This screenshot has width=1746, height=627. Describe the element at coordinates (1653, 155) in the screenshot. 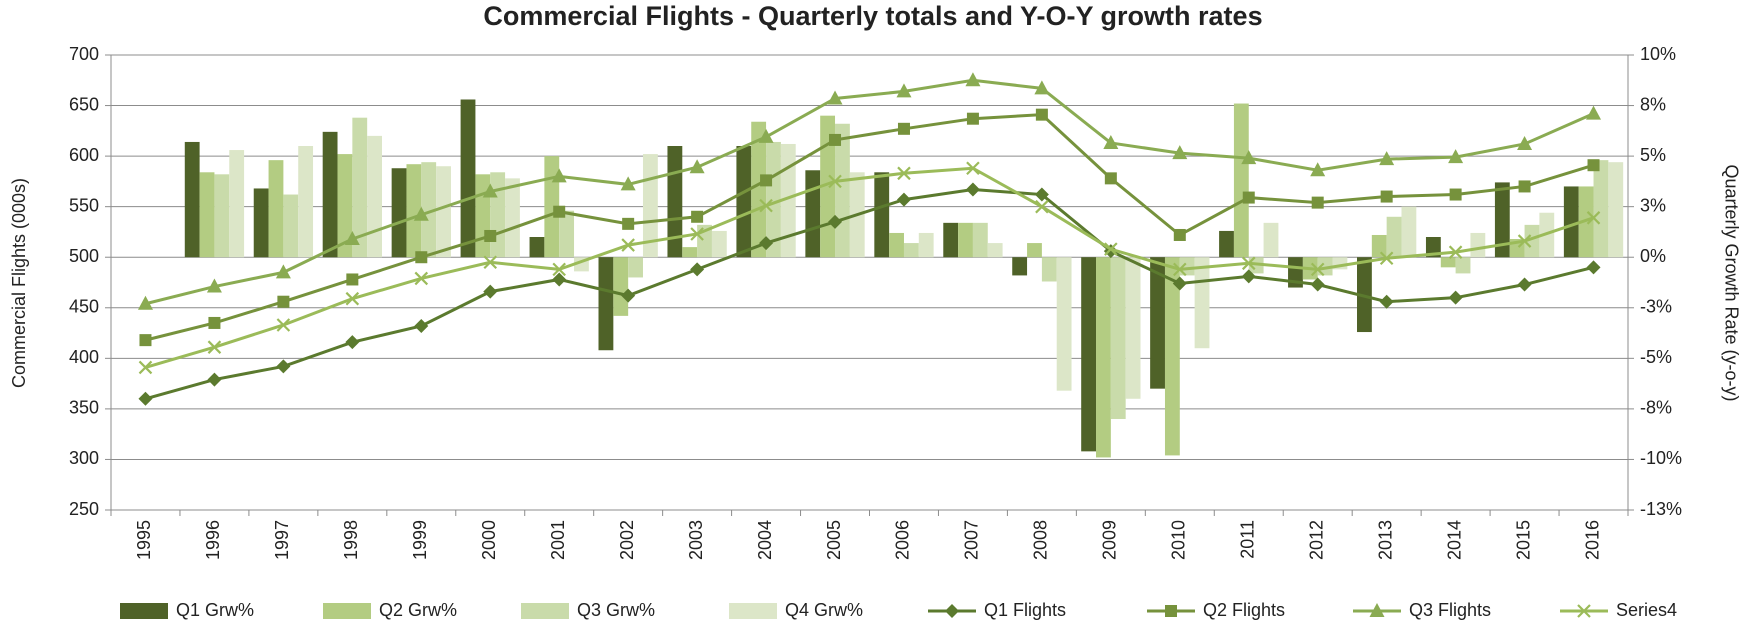

I see `y2-tick-label: 5%` at that location.